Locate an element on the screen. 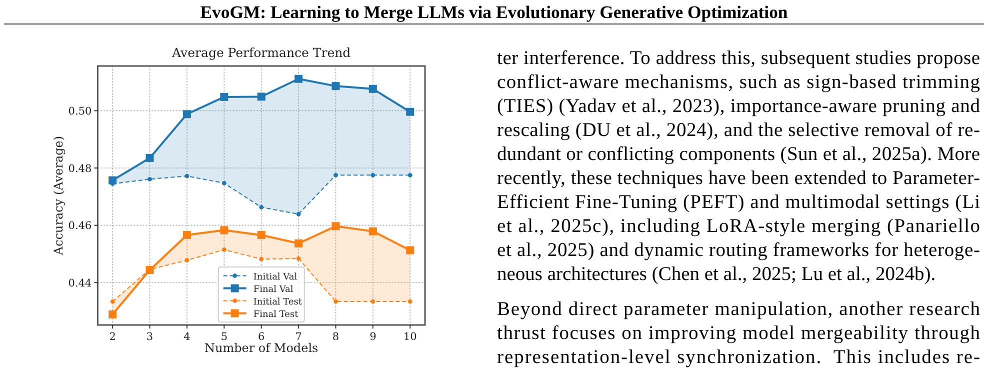  text: rescaling (DU et al., 2024), and the selective removal of re- is located at coordinates (738, 130).